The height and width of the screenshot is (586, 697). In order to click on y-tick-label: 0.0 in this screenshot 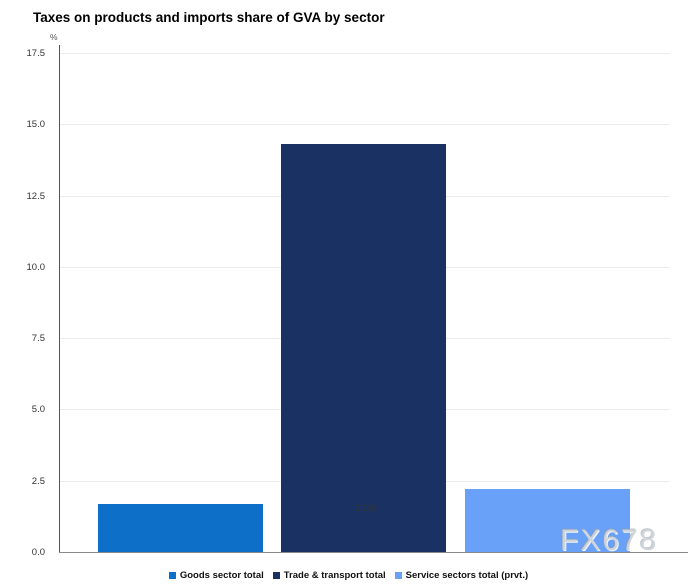, I will do `click(38, 552)`.